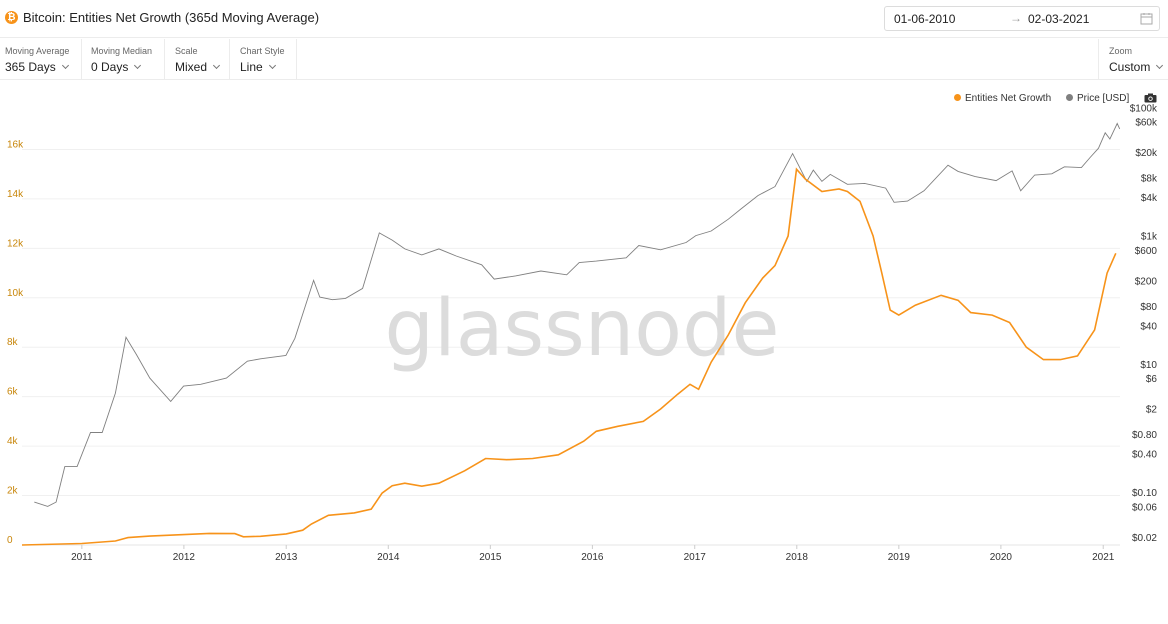 This screenshot has width=1168, height=624. Describe the element at coordinates (957, 97) in the screenshot. I see `legend-swatch-entities` at that location.